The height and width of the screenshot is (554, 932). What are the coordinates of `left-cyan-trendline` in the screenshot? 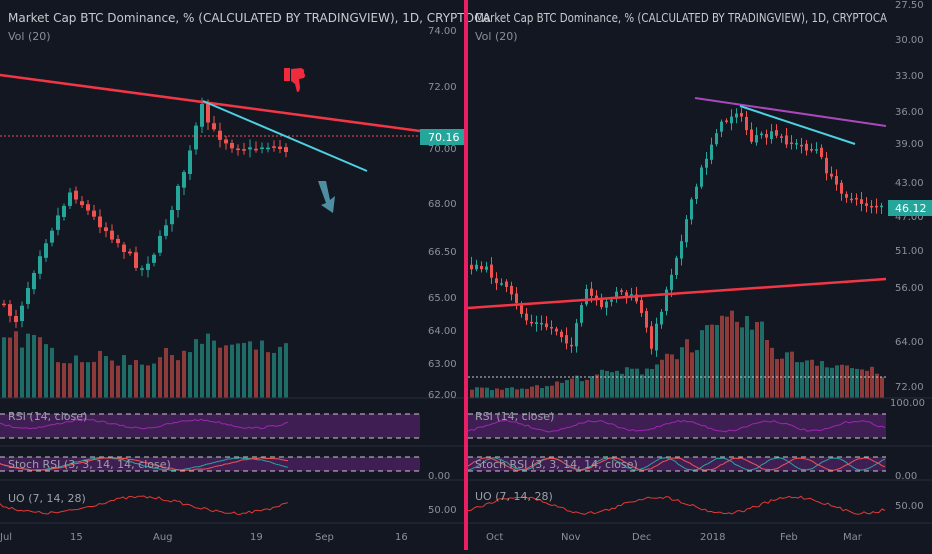 It's located at (285, 136).